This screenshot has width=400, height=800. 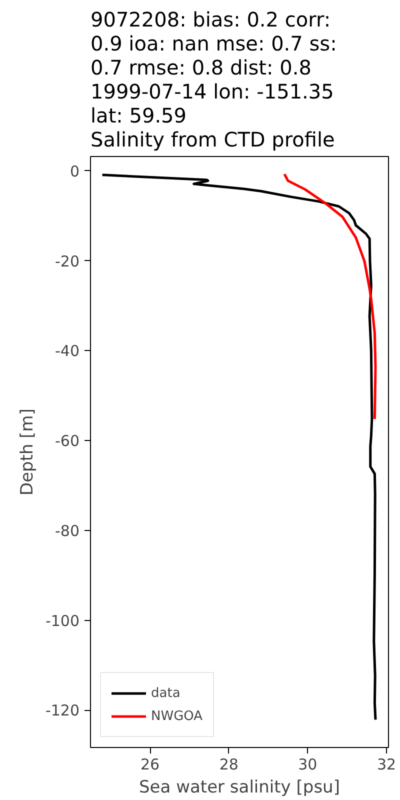 I want to click on y-tick-label: -80, so click(x=67, y=531).